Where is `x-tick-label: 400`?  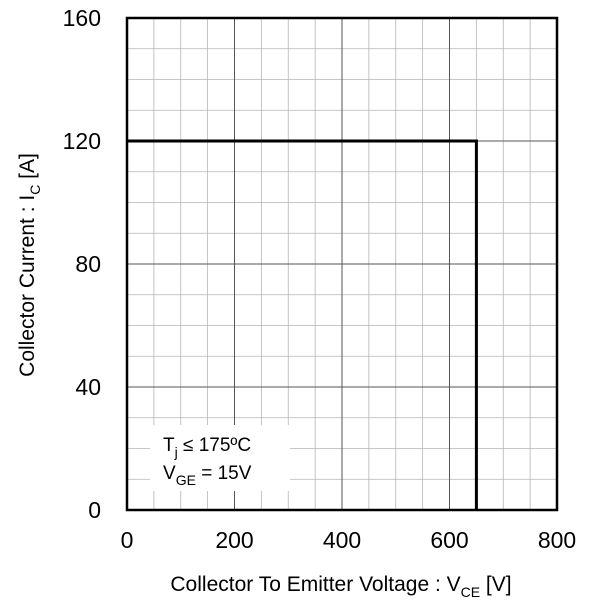 x-tick-label: 400 is located at coordinates (342, 540).